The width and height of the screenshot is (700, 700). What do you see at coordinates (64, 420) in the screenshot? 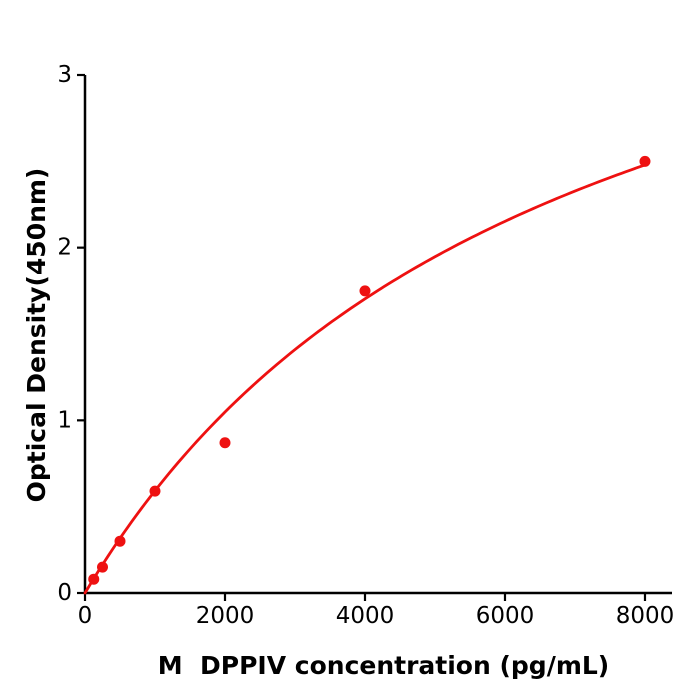
I see `y-tick-label: 1` at bounding box center [64, 420].